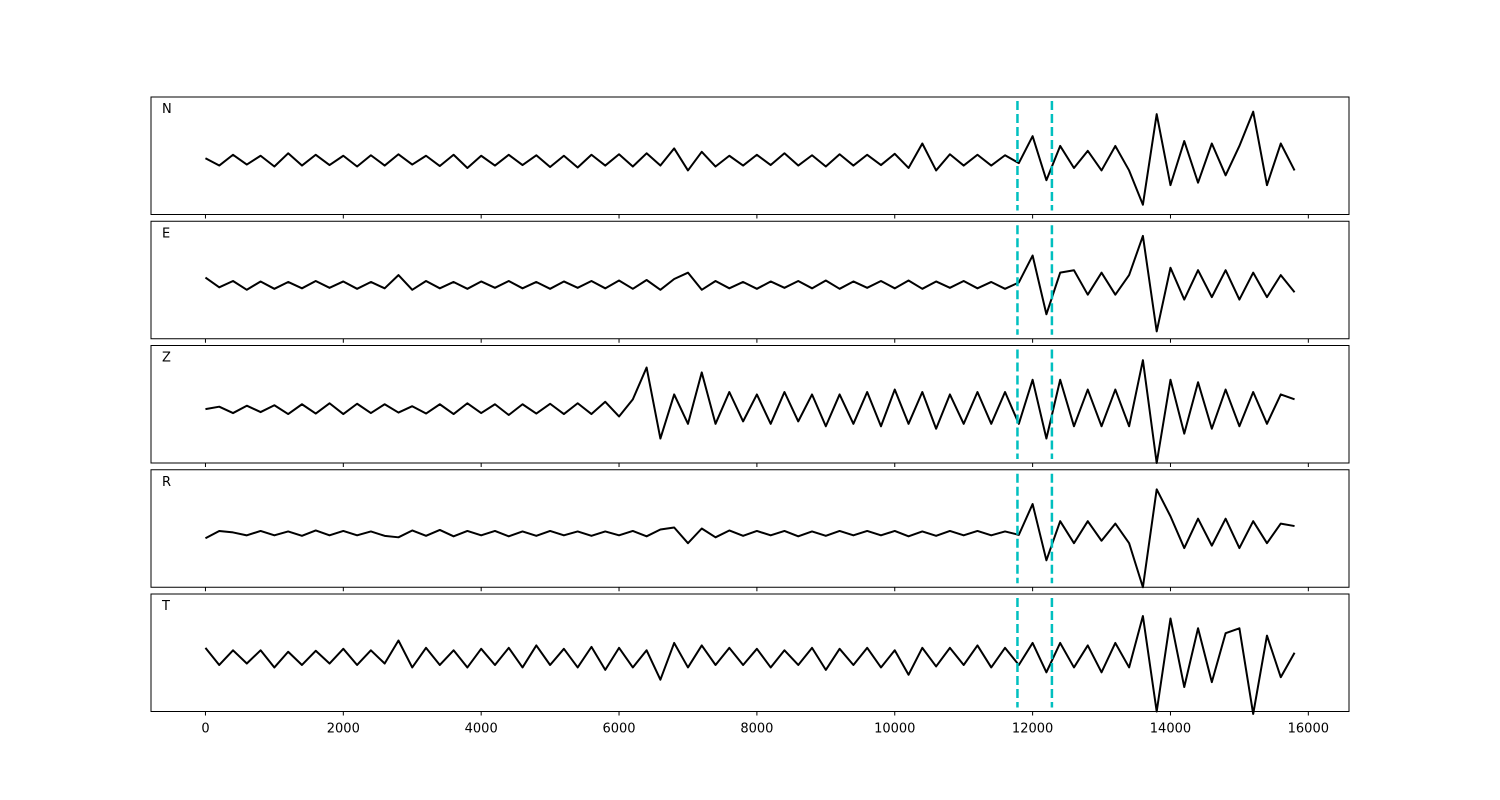  I want to click on channel-label: N, so click(167, 109).